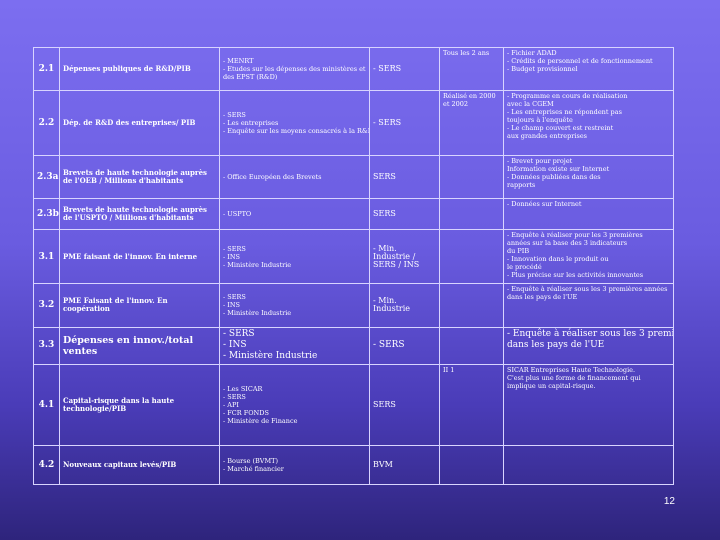 The image size is (720, 540). Describe the element at coordinates (46, 214) in the screenshot. I see `row-number: 2.3b` at that location.